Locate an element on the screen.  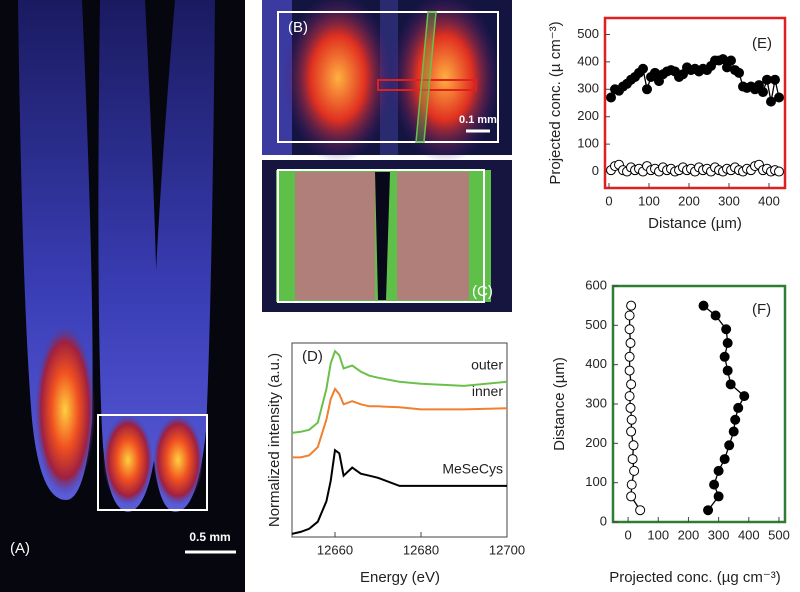
scale-bar-label: 0.5 mm is located at coordinates (209, 537).